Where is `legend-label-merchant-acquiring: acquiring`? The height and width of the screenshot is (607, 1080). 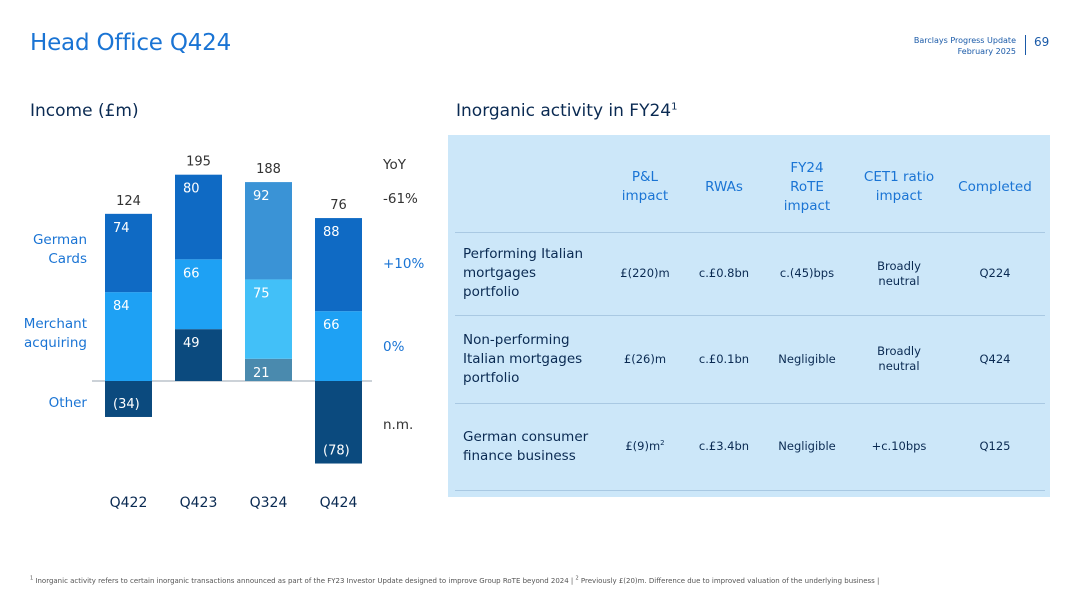 legend-label-merchant-acquiring: acquiring is located at coordinates (55, 343).